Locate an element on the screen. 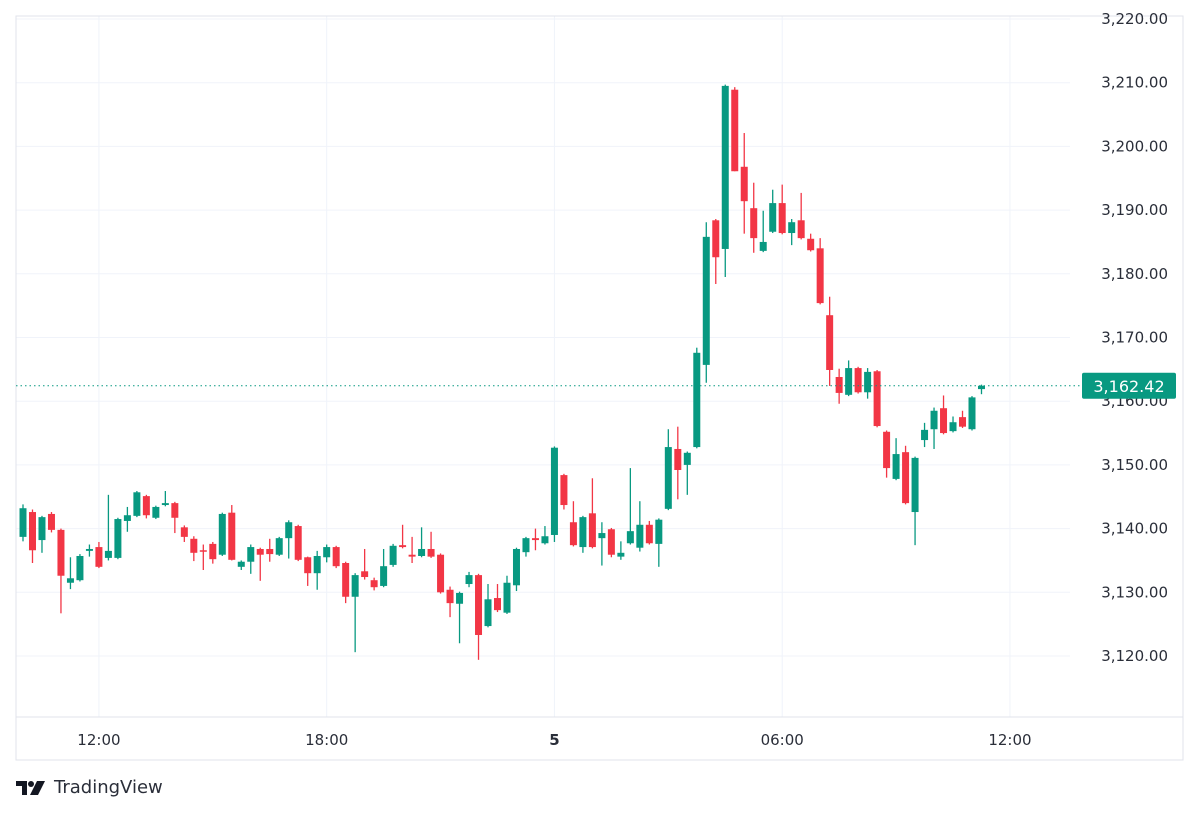 This screenshot has width=1200, height=817. tradingview-brand: TradingView is located at coordinates (89, 787).